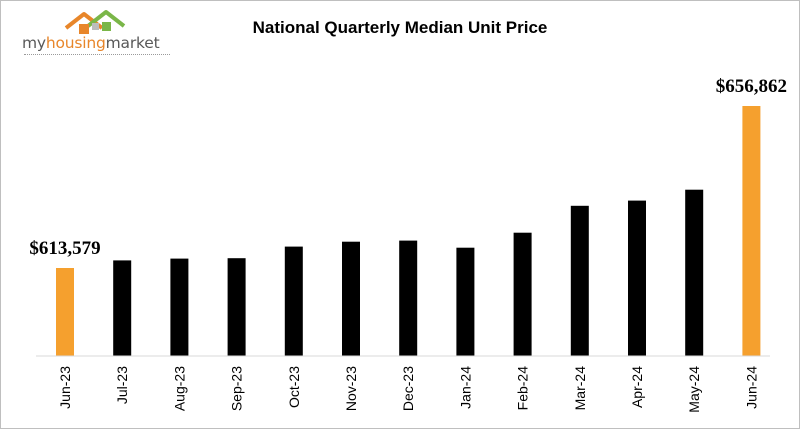  Describe the element at coordinates (64, 248) in the screenshot. I see `data-label: $613,579` at that location.